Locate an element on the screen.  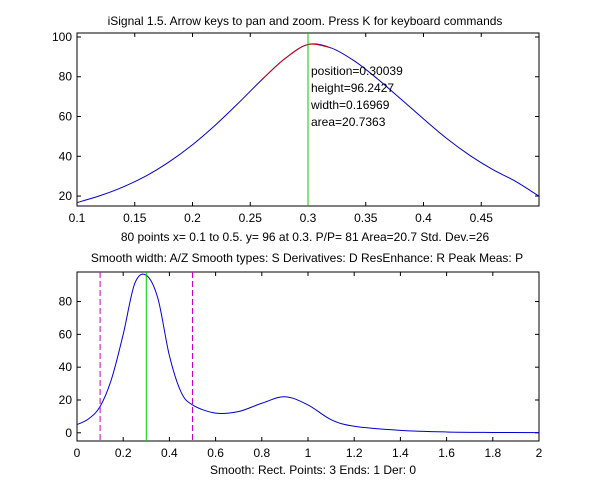
top-chart-xtick-label: 0.35 is located at coordinates (366, 218).